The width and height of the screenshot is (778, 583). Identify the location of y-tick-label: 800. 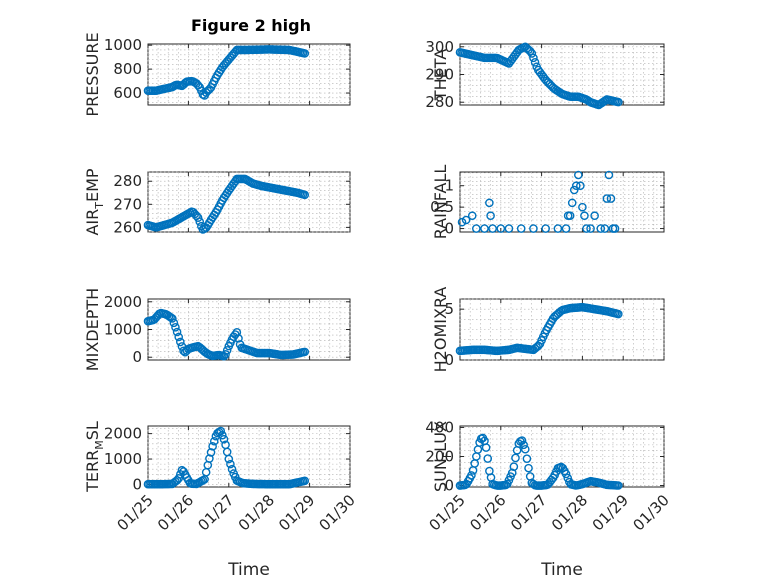
(127, 69).